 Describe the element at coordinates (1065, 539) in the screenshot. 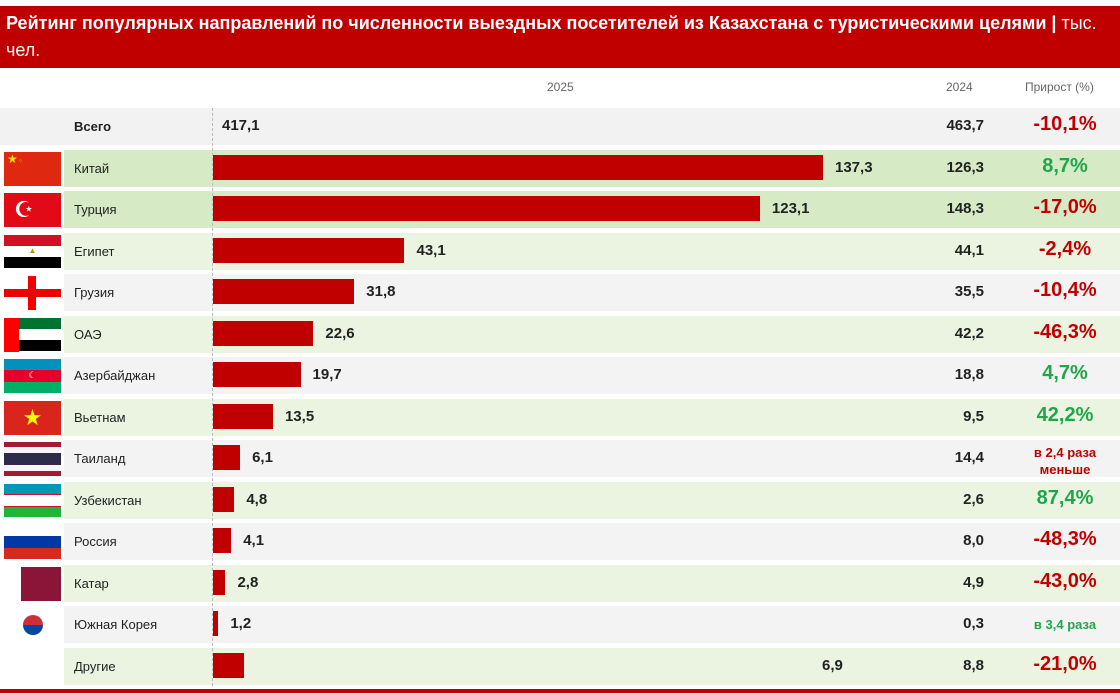

I see `growth-label: -48,3%` at that location.